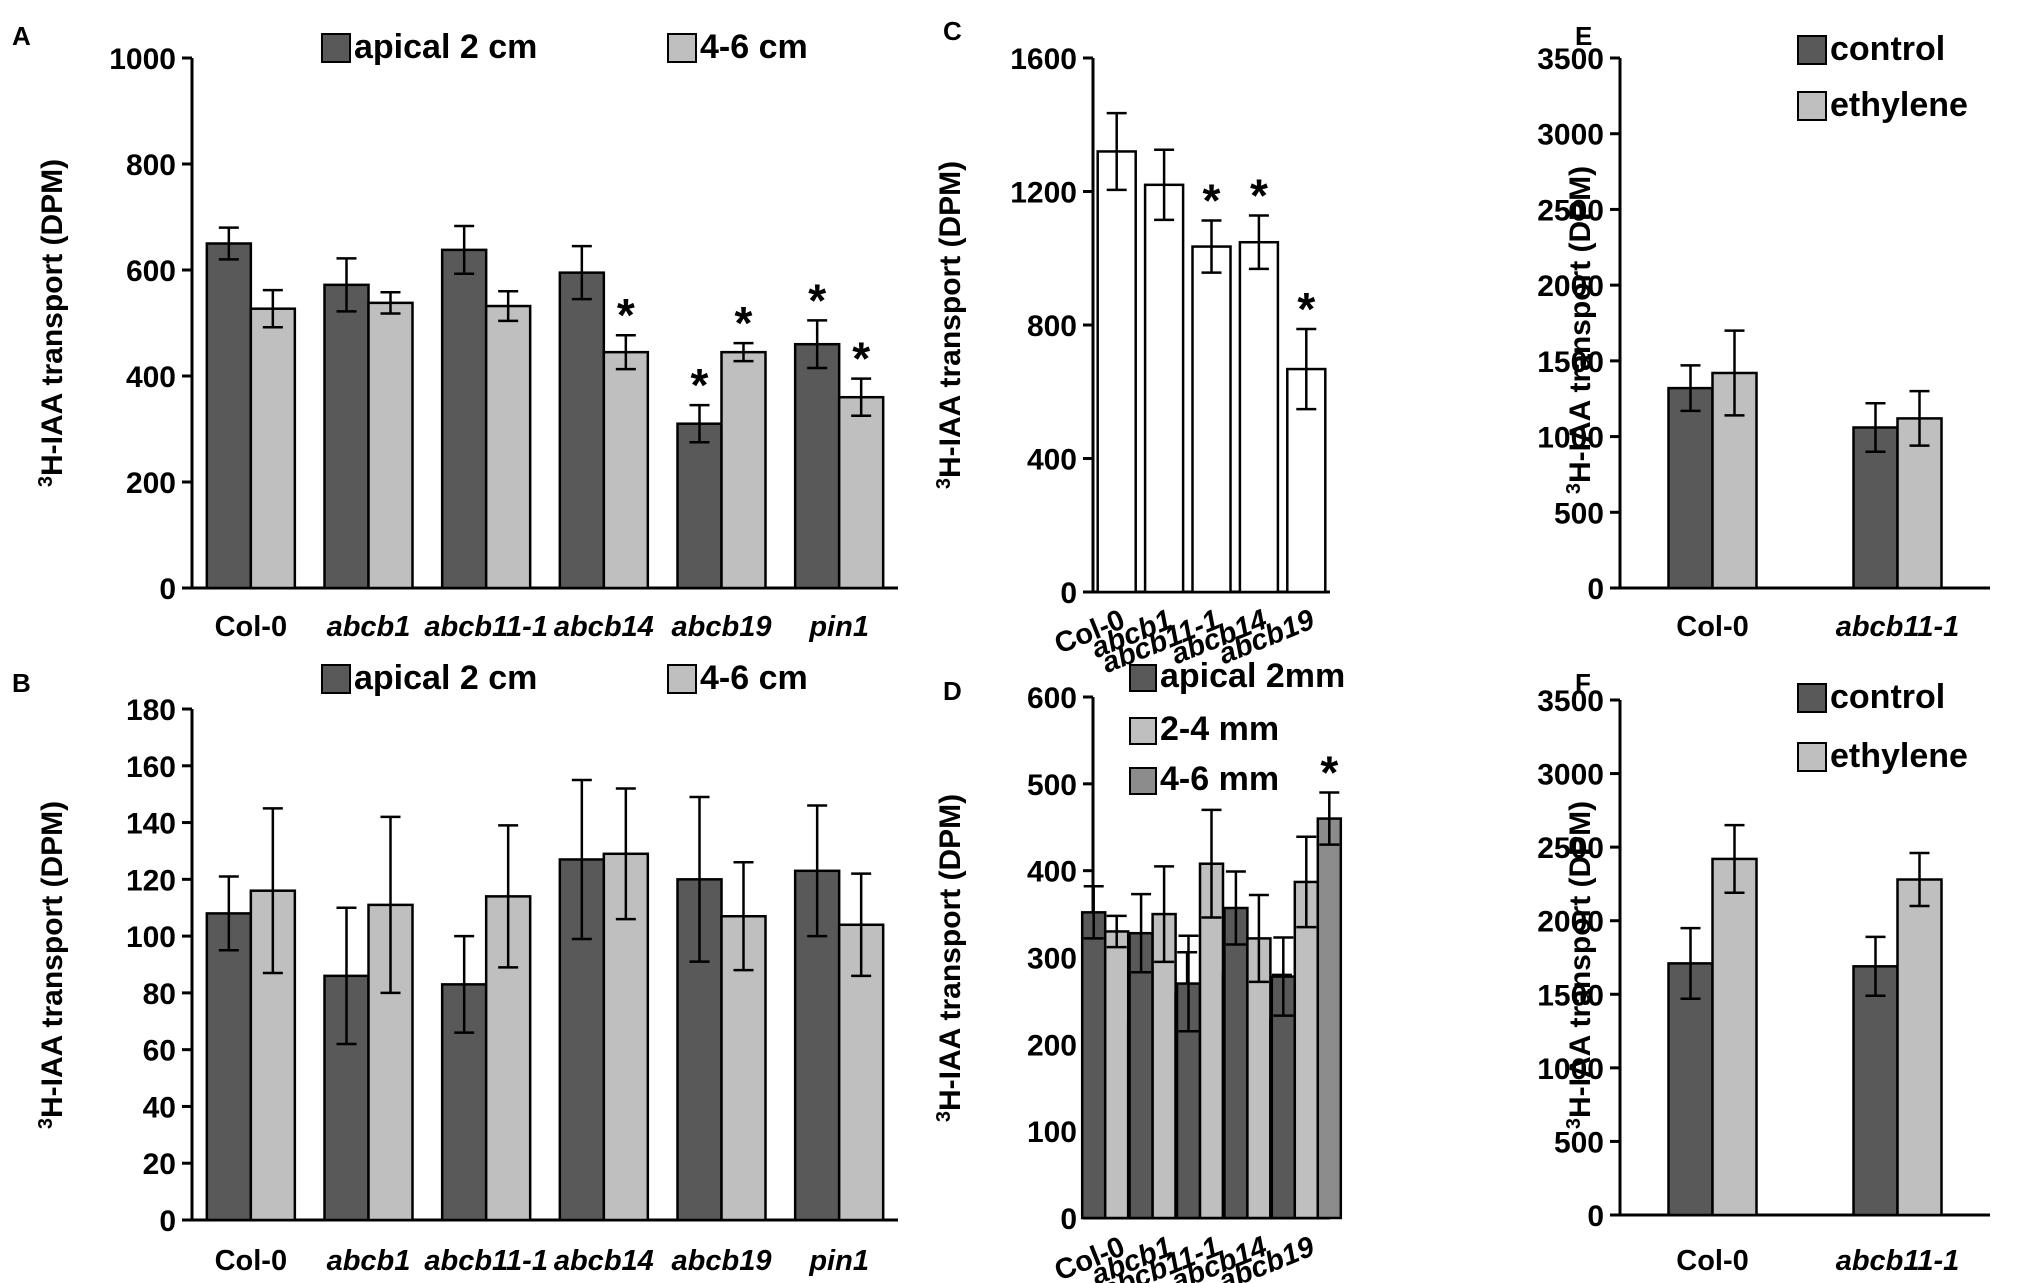  I want to click on y-tick-label: 160, so click(151, 767).